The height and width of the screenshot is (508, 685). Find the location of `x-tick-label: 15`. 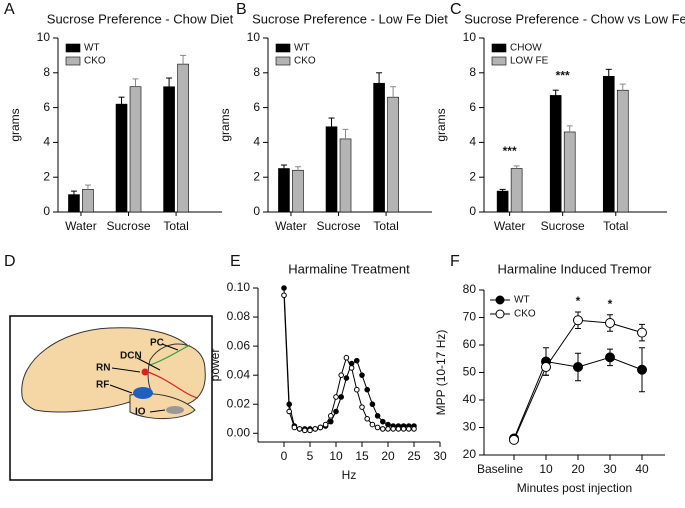

x-tick-label: 15 is located at coordinates (362, 456).